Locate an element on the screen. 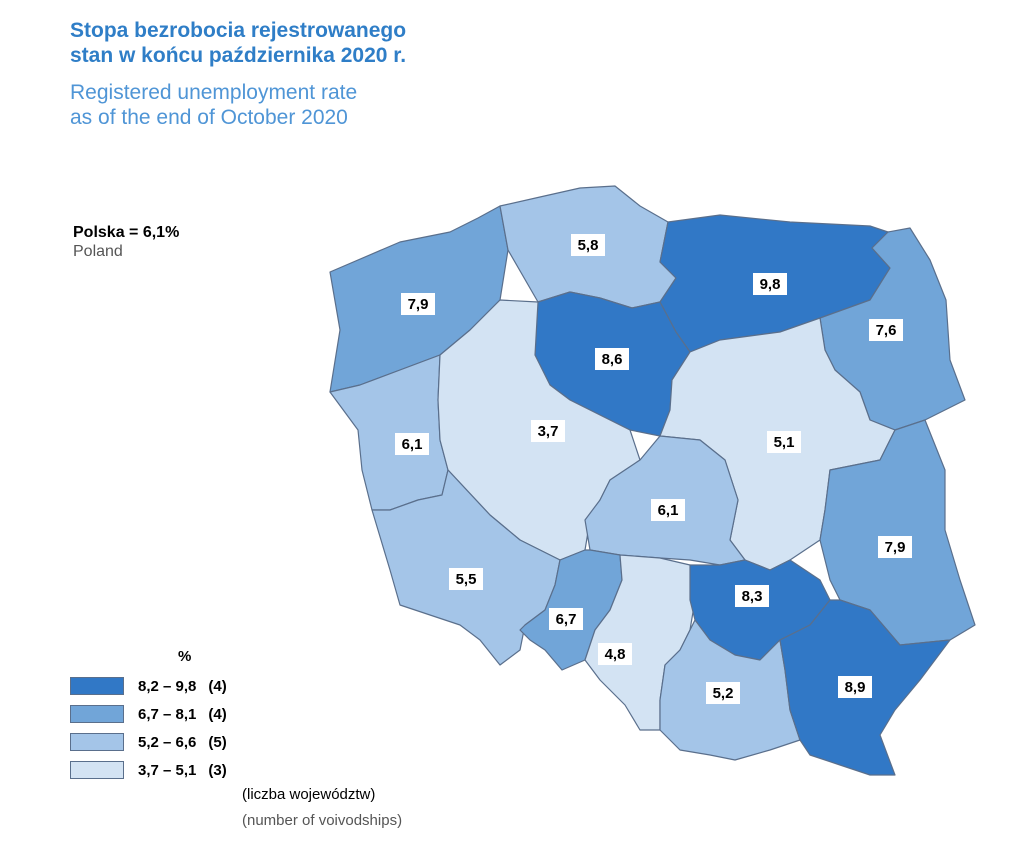 This screenshot has height=859, width=1024. region-value-slaskie: 4,8 is located at coordinates (615, 654).